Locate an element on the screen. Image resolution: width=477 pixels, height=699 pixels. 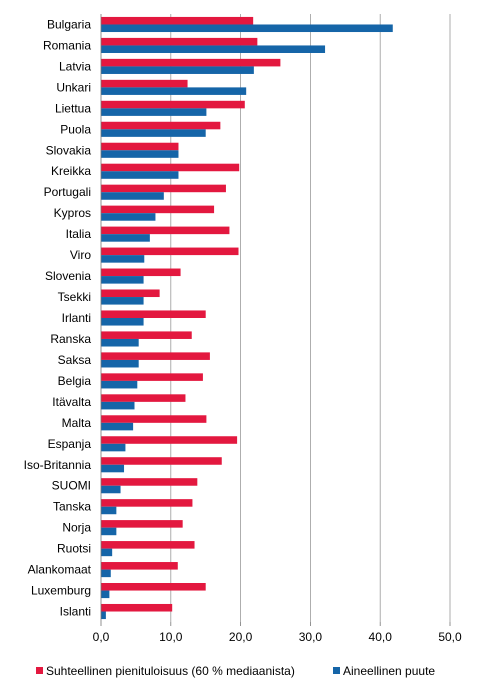
category-label: Puola is located at coordinates (75, 129).